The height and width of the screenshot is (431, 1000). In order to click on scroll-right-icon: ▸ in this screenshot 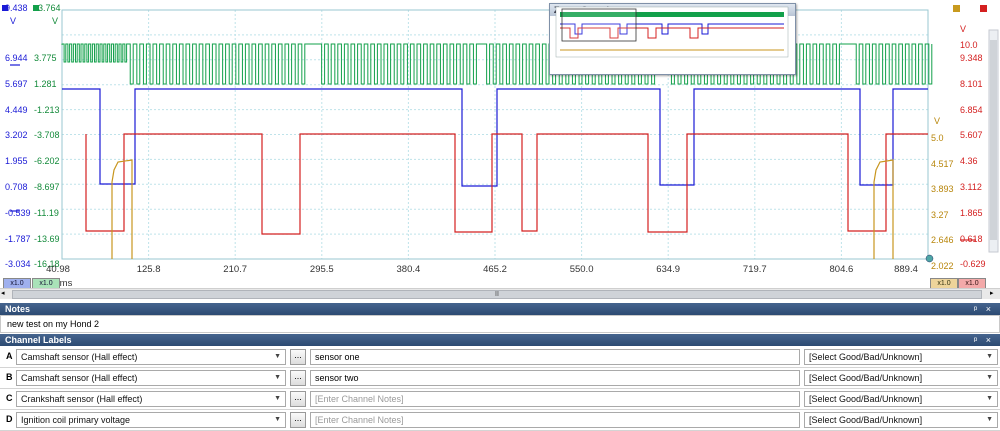, I will do `click(992, 293)`.